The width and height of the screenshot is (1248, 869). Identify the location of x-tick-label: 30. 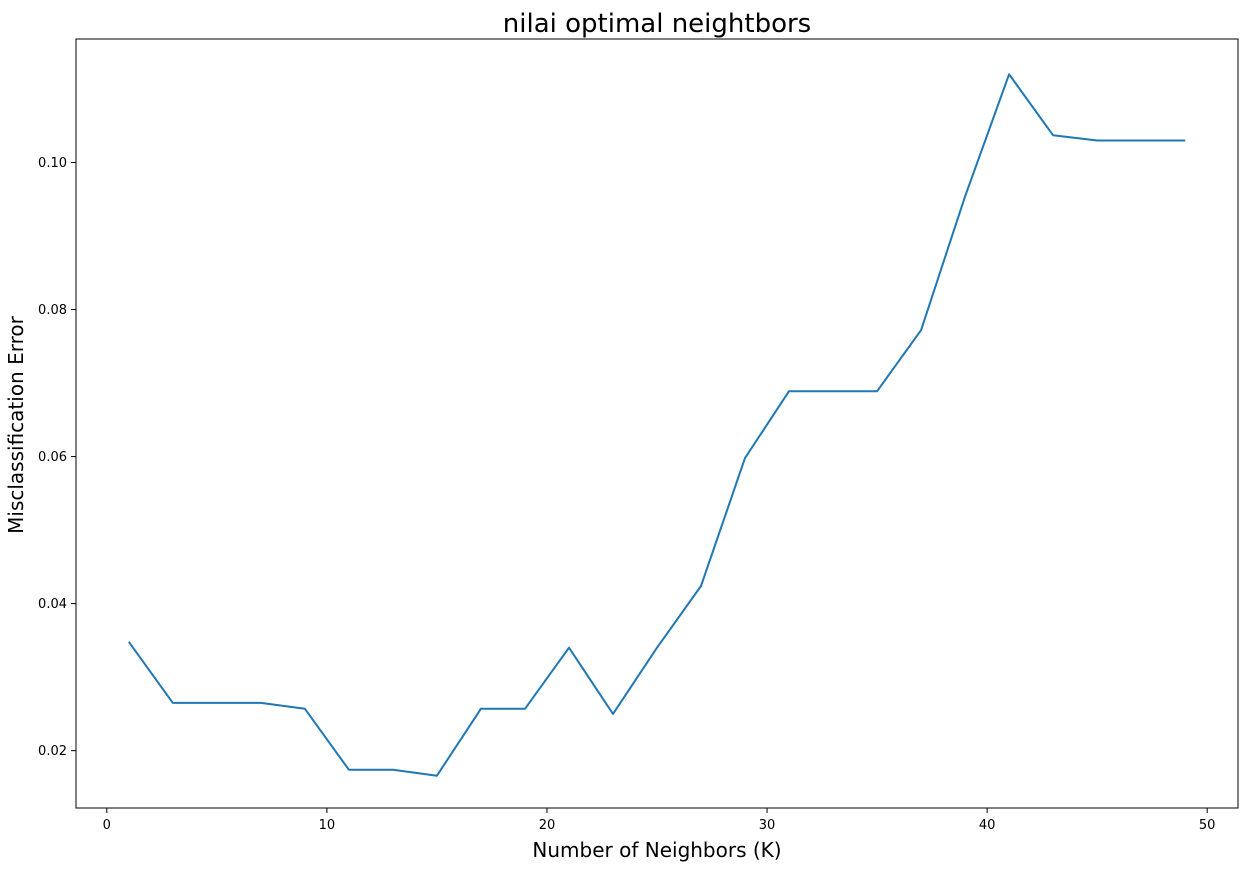
(767, 825).